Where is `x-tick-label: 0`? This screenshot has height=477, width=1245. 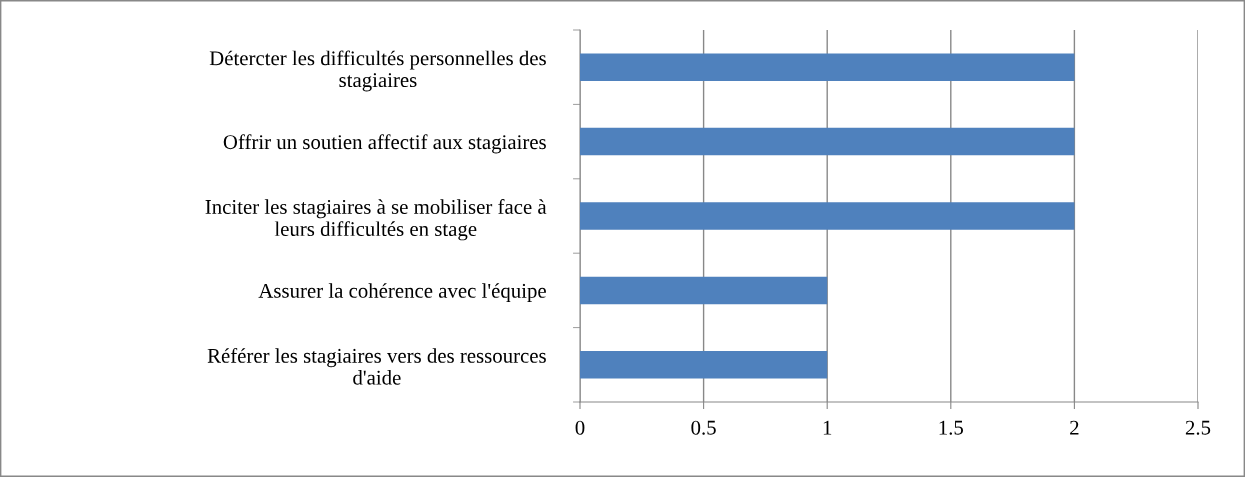 x-tick-label: 0 is located at coordinates (580, 427).